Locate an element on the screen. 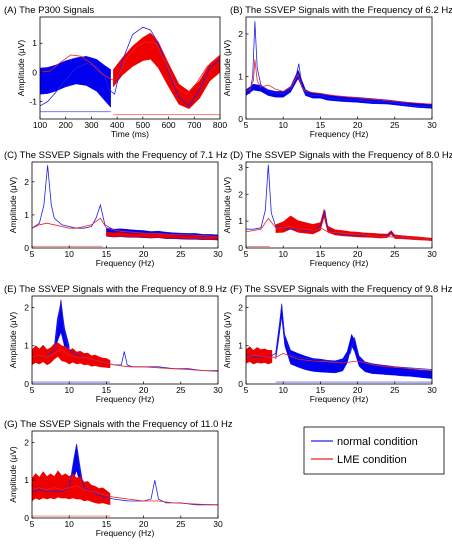 This screenshot has height=550, width=452. legend-label-normal: normal condition is located at coordinates (377, 442).